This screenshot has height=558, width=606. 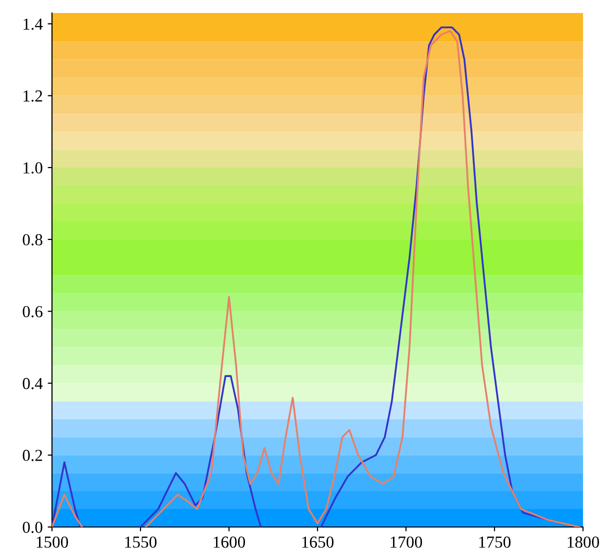 I want to click on x-tick-label: 1650, so click(x=318, y=542).